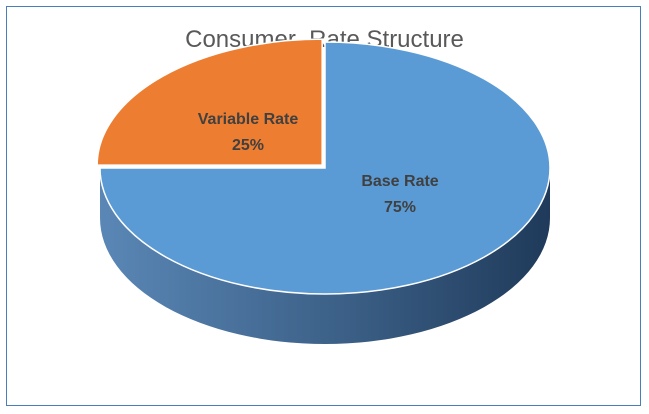 The image size is (649, 414). Describe the element at coordinates (209, 102) in the screenshot. I see `pie-slice-variable-rate` at that location.